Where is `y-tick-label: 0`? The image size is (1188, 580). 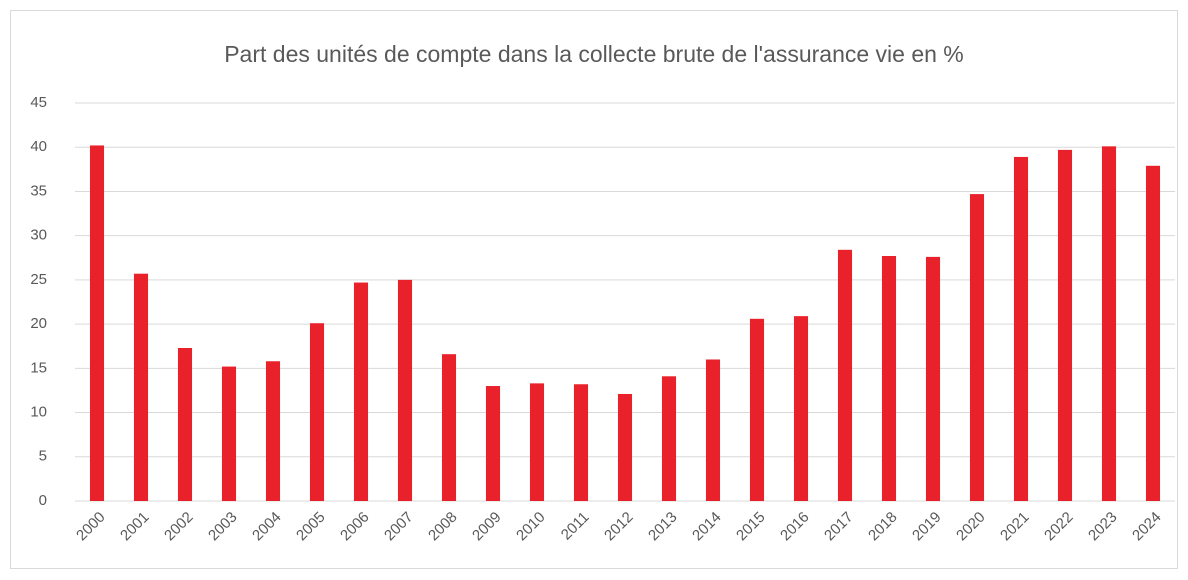 y-tick-label: 0 is located at coordinates (43, 500).